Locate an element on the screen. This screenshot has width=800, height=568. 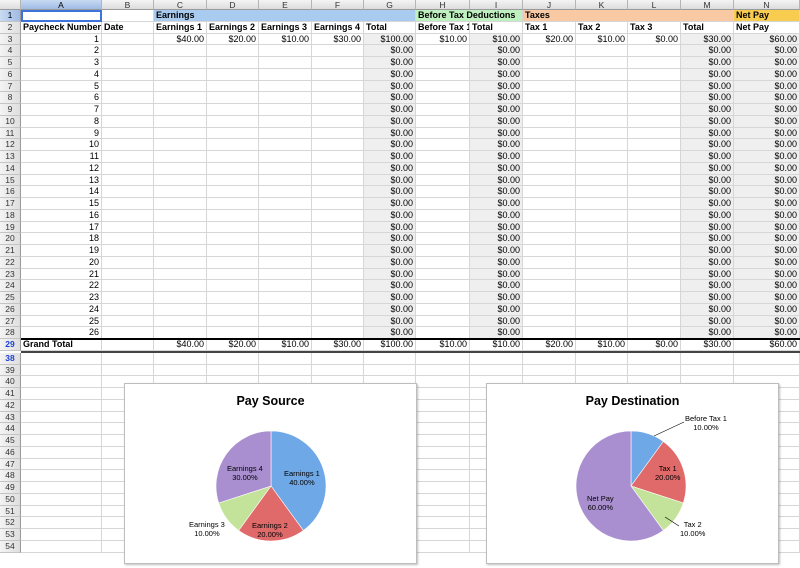
row-header-4: 4 is located at coordinates (10, 51).